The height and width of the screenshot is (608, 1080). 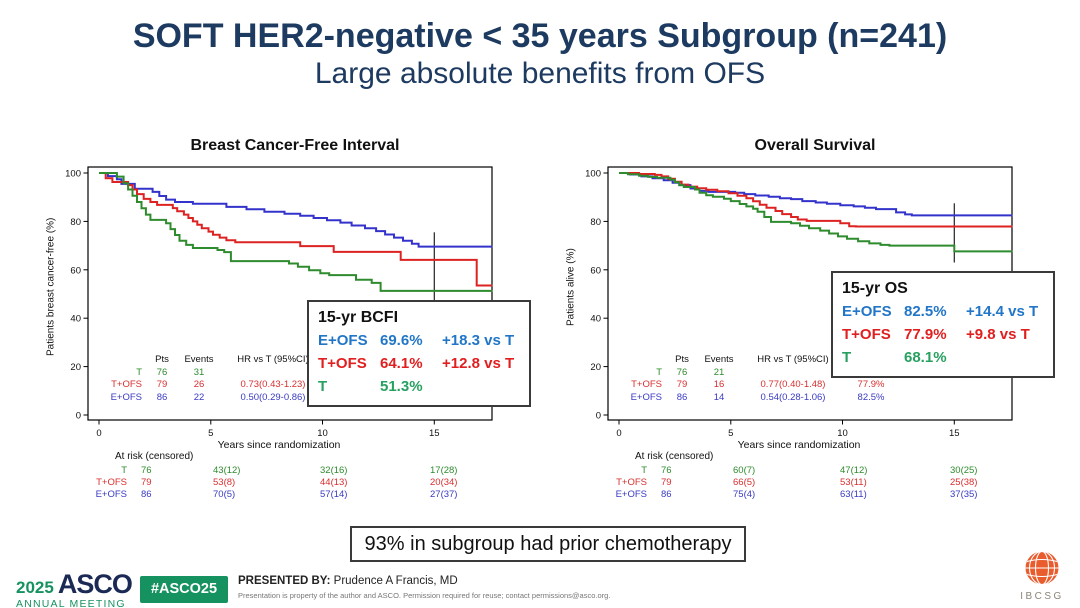 What do you see at coordinates (540, 74) in the screenshot?
I see `slide-title-line2: Large absolute benefits from OFS` at bounding box center [540, 74].